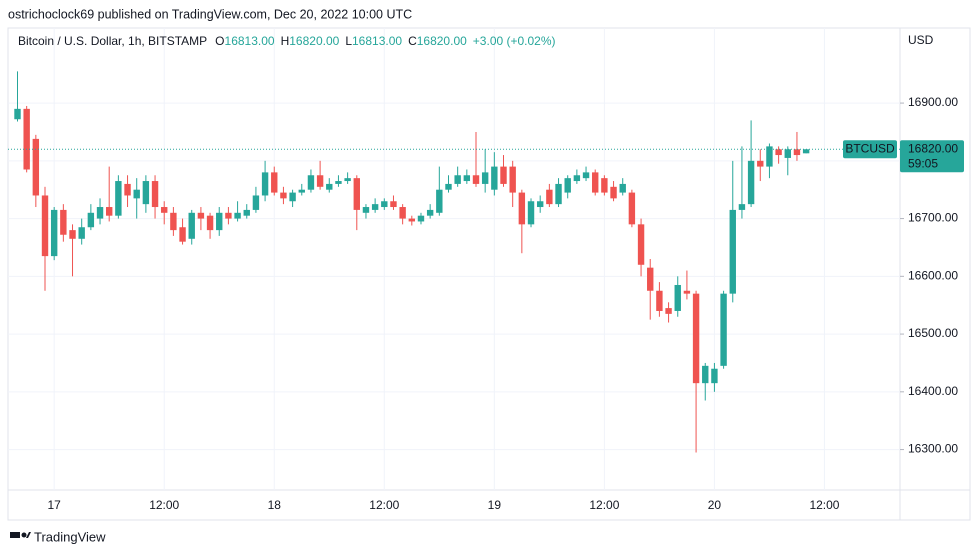 The image size is (979, 555). Describe the element at coordinates (412, 41) in the screenshot. I see `ohlc-key: C` at that location.